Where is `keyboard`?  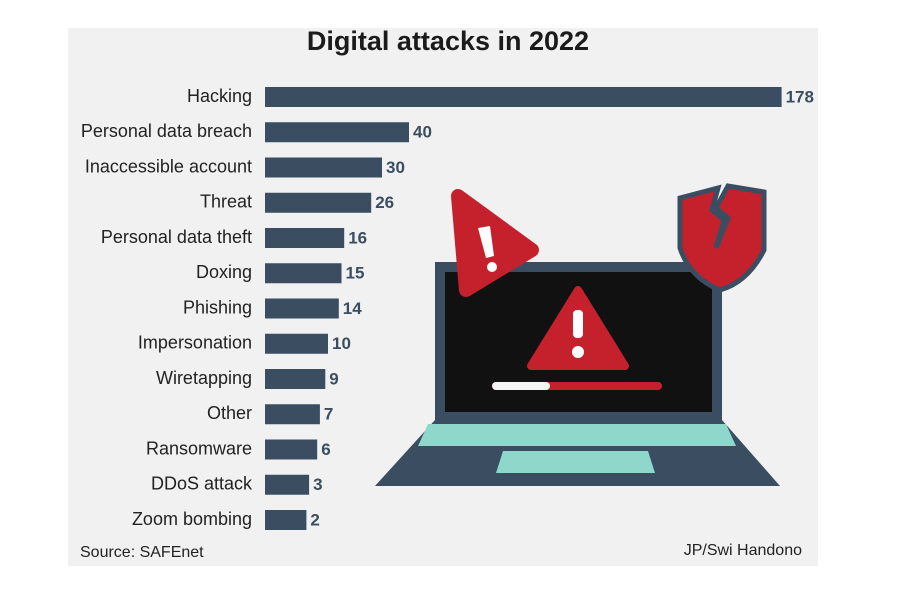 keyboard is located at coordinates (577, 435).